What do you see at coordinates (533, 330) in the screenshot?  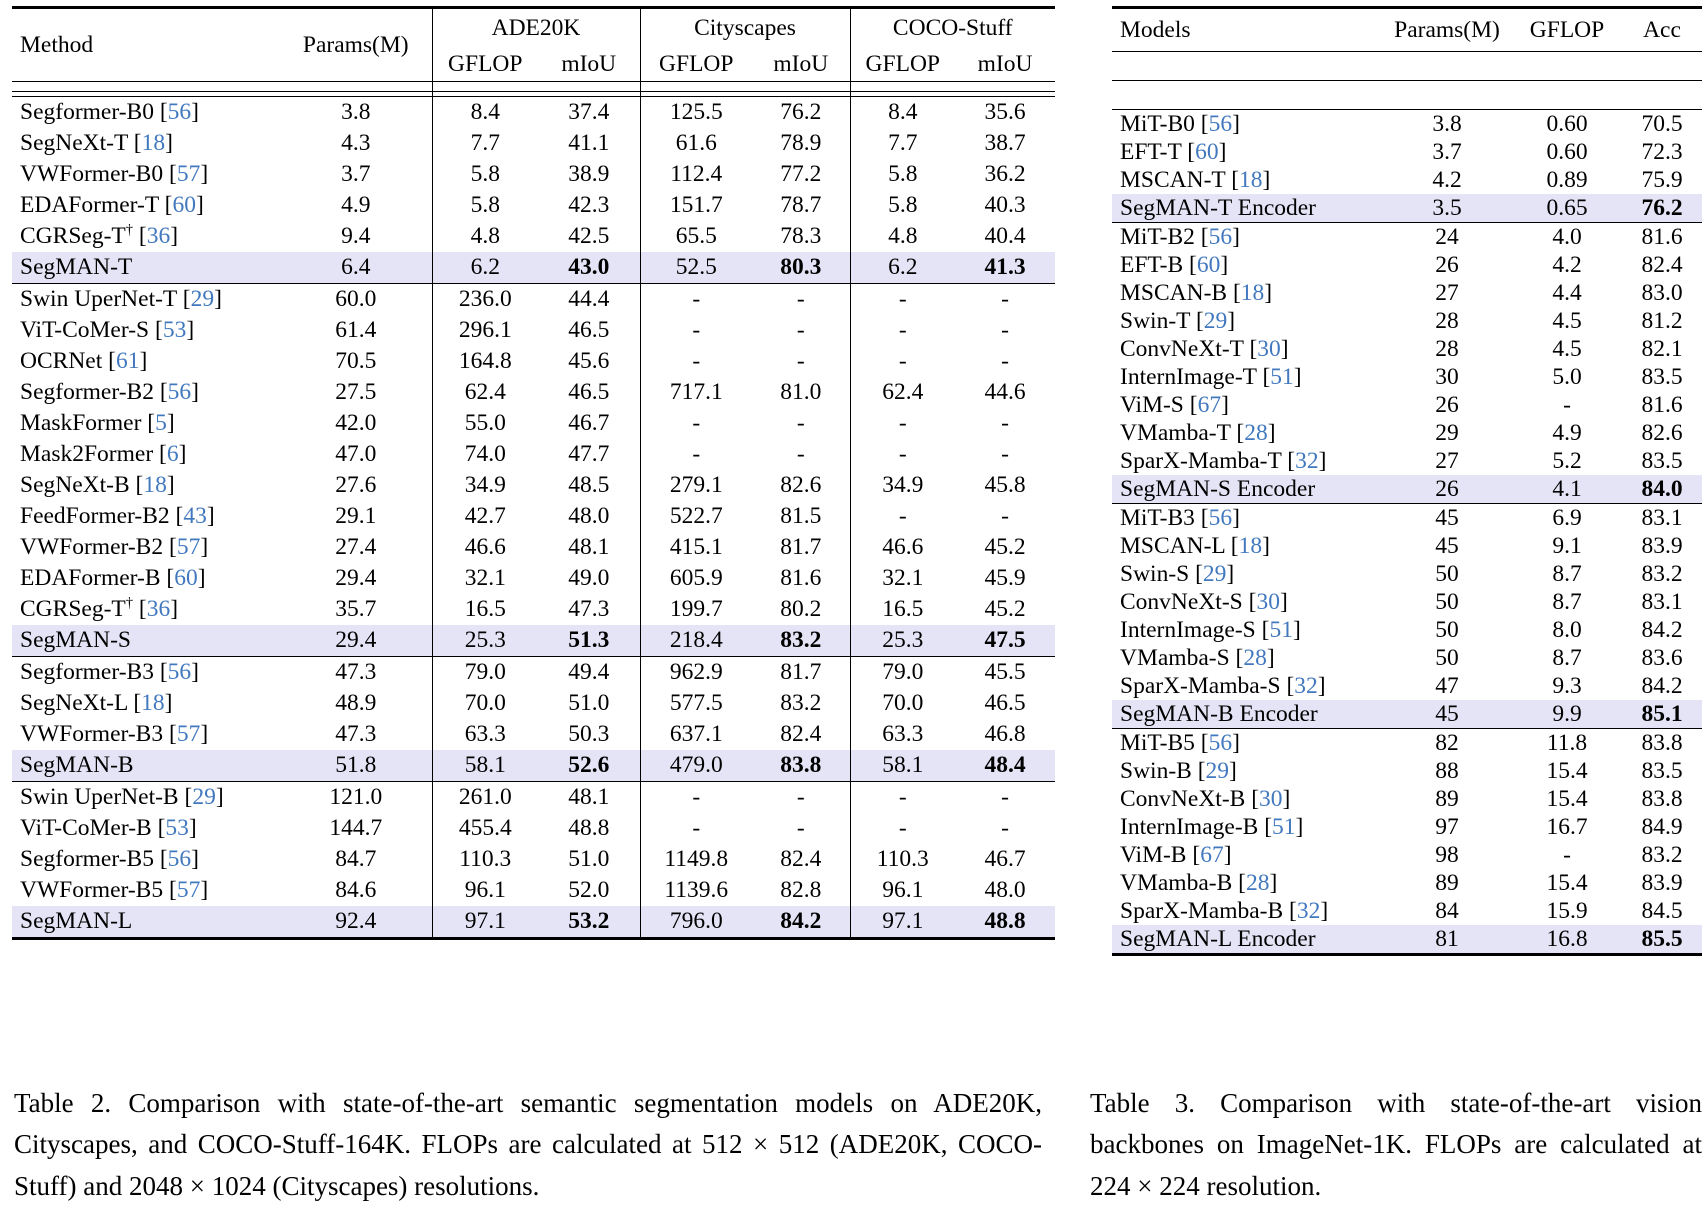 I see `table-row: ViT-CoMer-S [53] 61.4 296.1 46.5 - - - -` at bounding box center [533, 330].